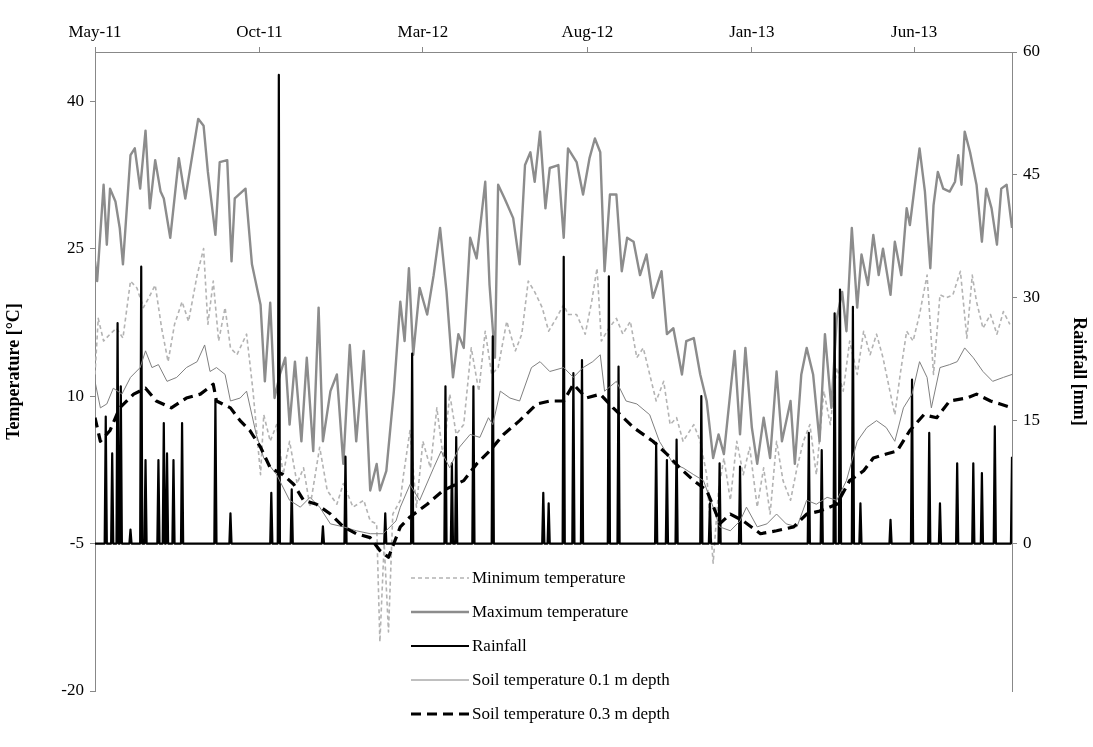 This screenshot has width=1093, height=747. Describe the element at coordinates (1031, 420) in the screenshot. I see `y2-tick-label: 15` at that location.